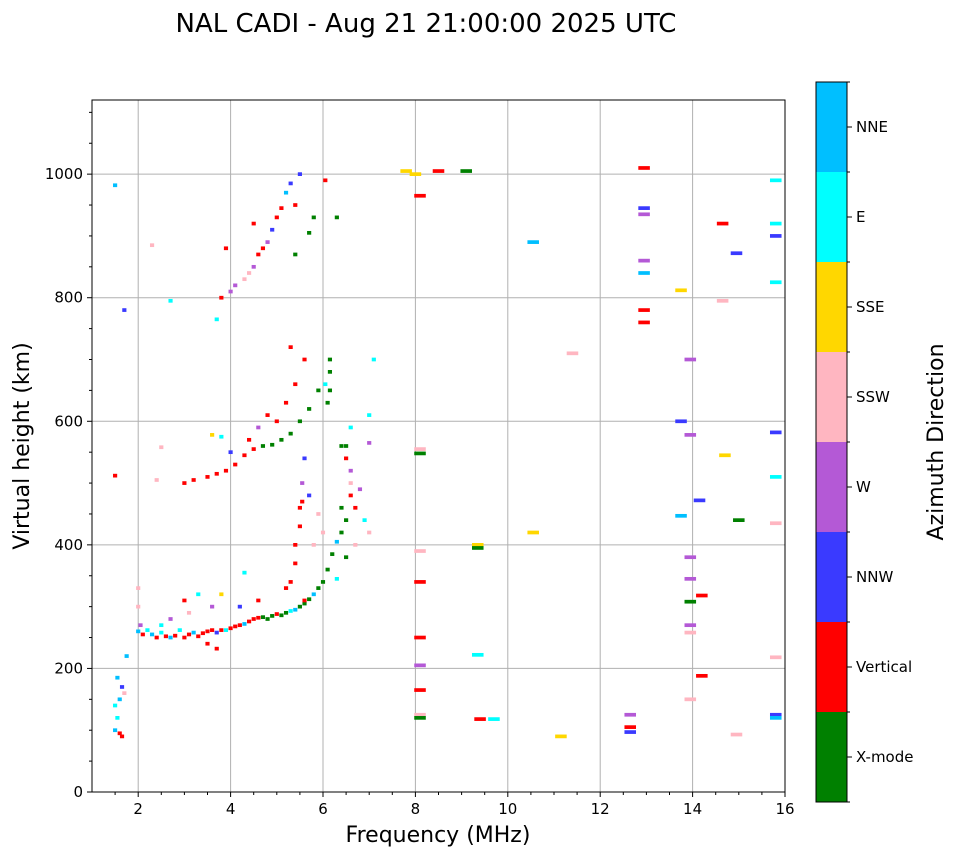 The height and width of the screenshot is (857, 958). What do you see at coordinates (936, 441) in the screenshot?
I see `colorbar-label: Azimuth Direction` at bounding box center [936, 441].